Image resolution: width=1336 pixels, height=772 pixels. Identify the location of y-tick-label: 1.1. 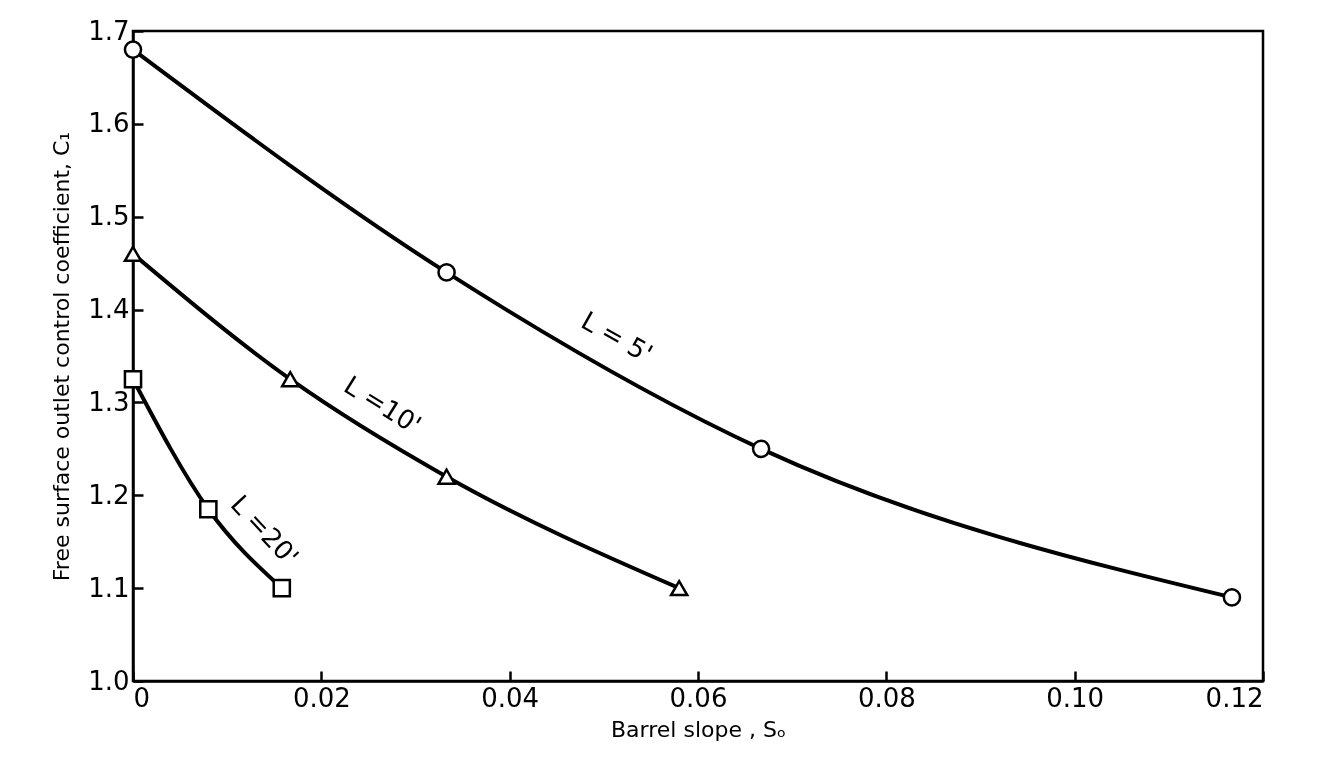
(109, 587).